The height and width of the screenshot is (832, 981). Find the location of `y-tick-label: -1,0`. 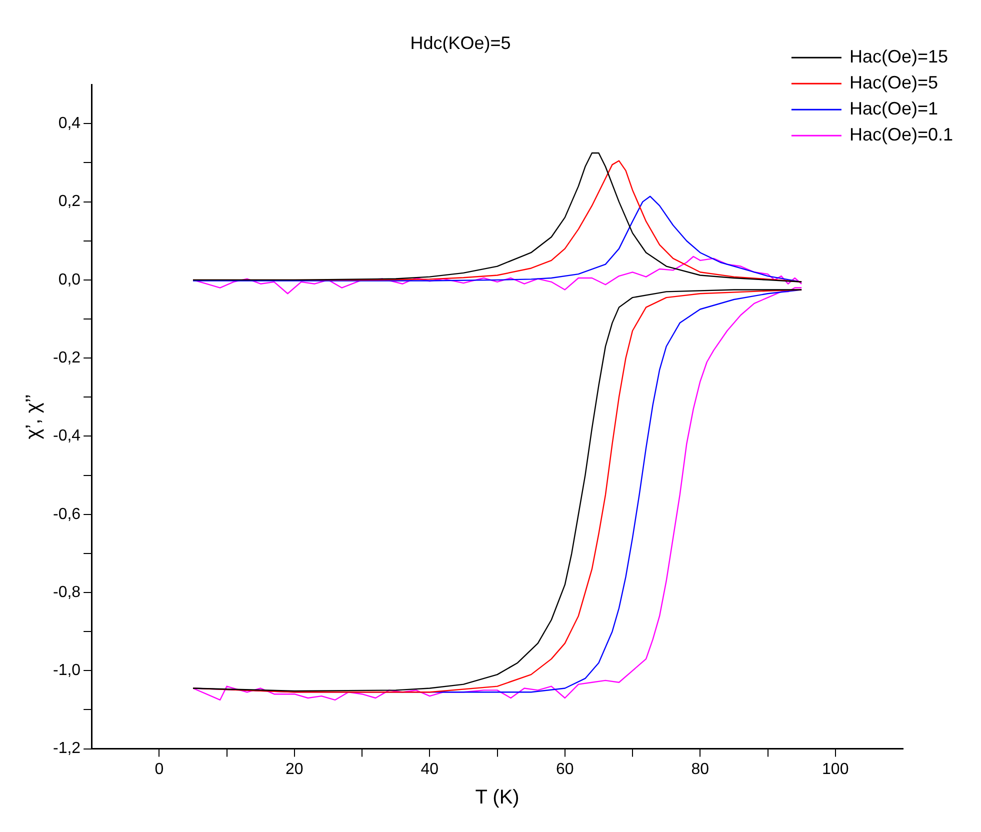

y-tick-label: -1,0 is located at coordinates (66, 671).